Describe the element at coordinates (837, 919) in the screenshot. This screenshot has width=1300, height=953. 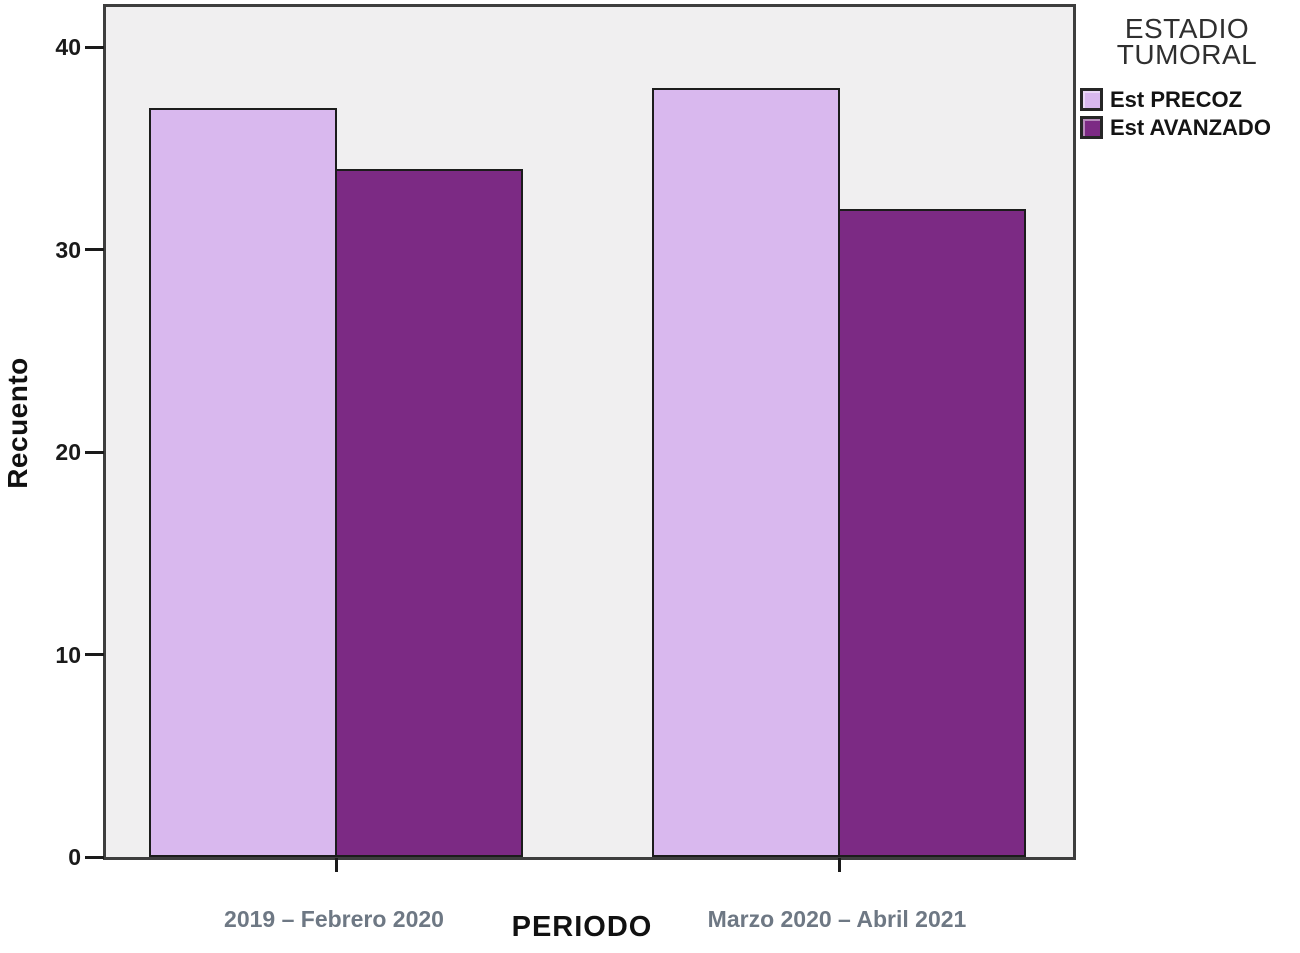
I see `x-category-label-2: Marzo 2020 – Abril 2021` at that location.